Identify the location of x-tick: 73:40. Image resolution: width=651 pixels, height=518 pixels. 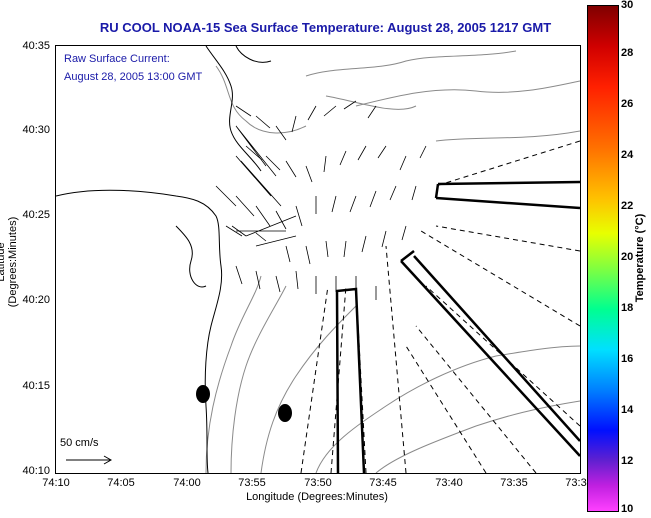
(449, 483).